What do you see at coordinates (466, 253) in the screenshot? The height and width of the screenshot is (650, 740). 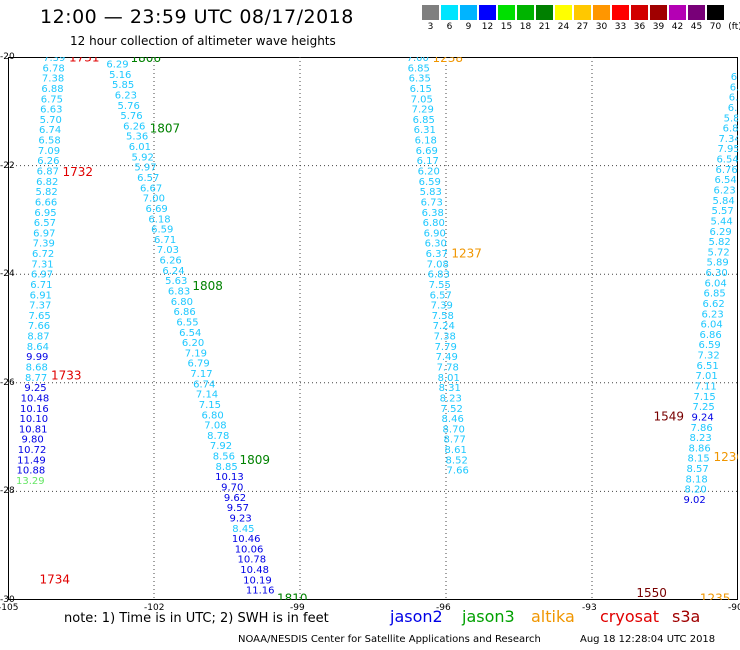 I see `pass-time-label: 1237` at bounding box center [466, 253].